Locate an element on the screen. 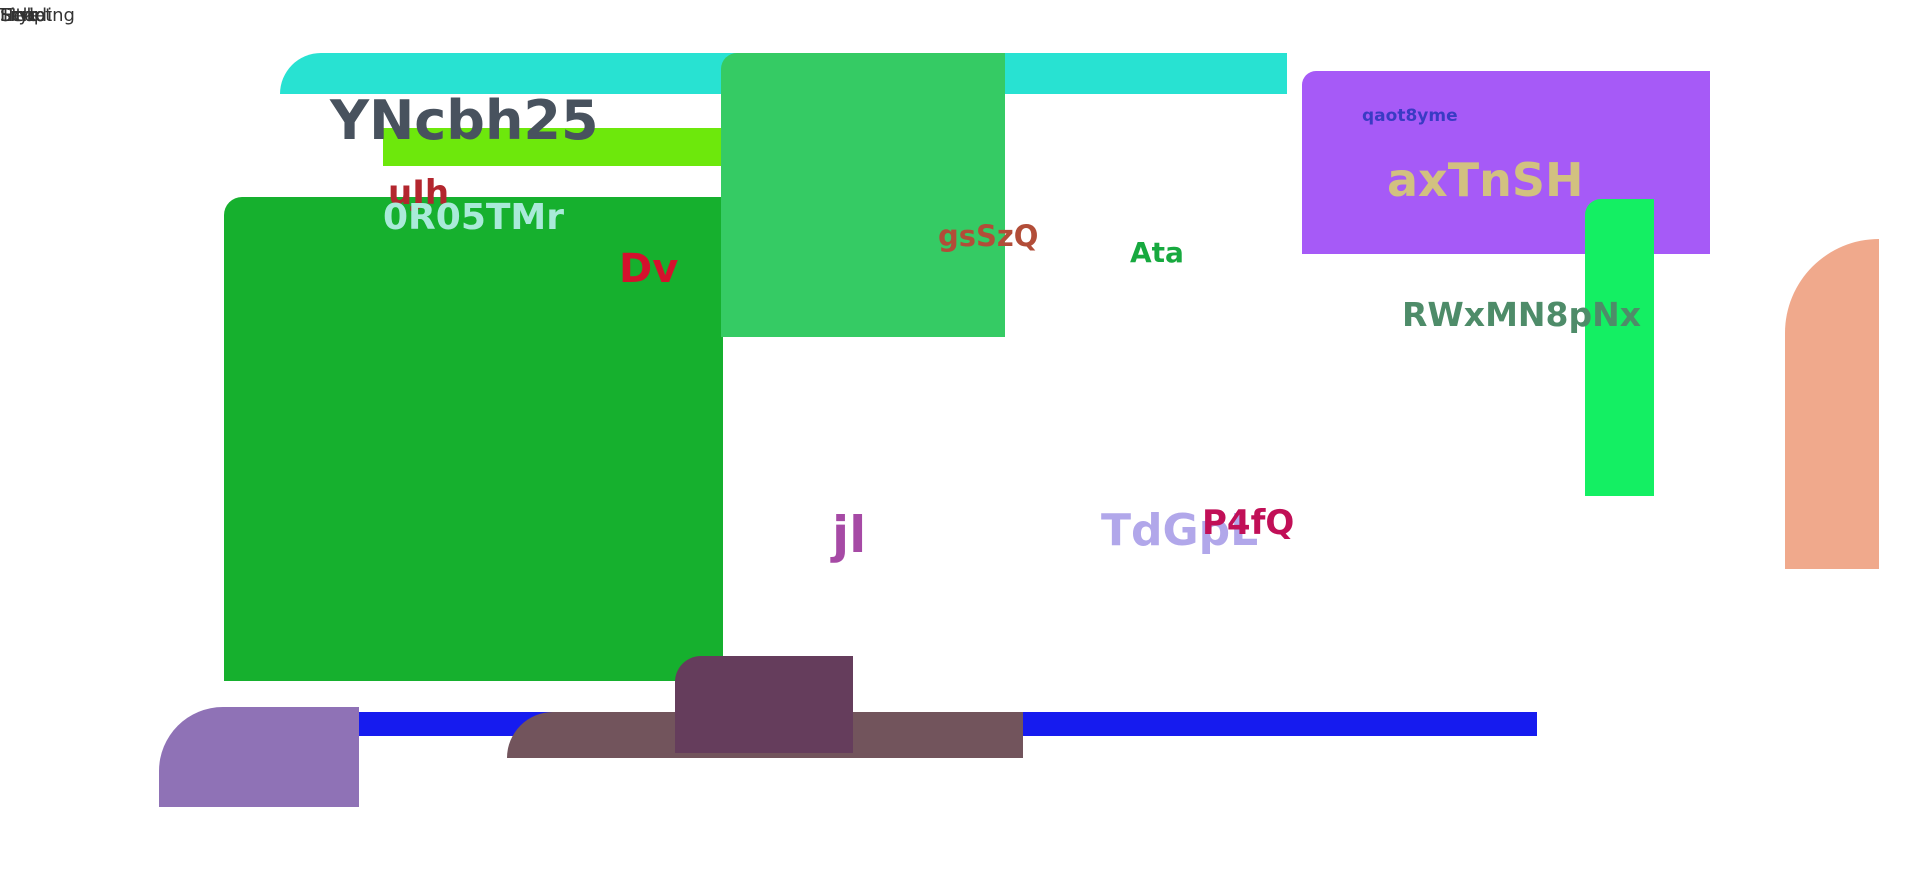  label-p4fq: P4fQ is located at coordinates (1248, 523).